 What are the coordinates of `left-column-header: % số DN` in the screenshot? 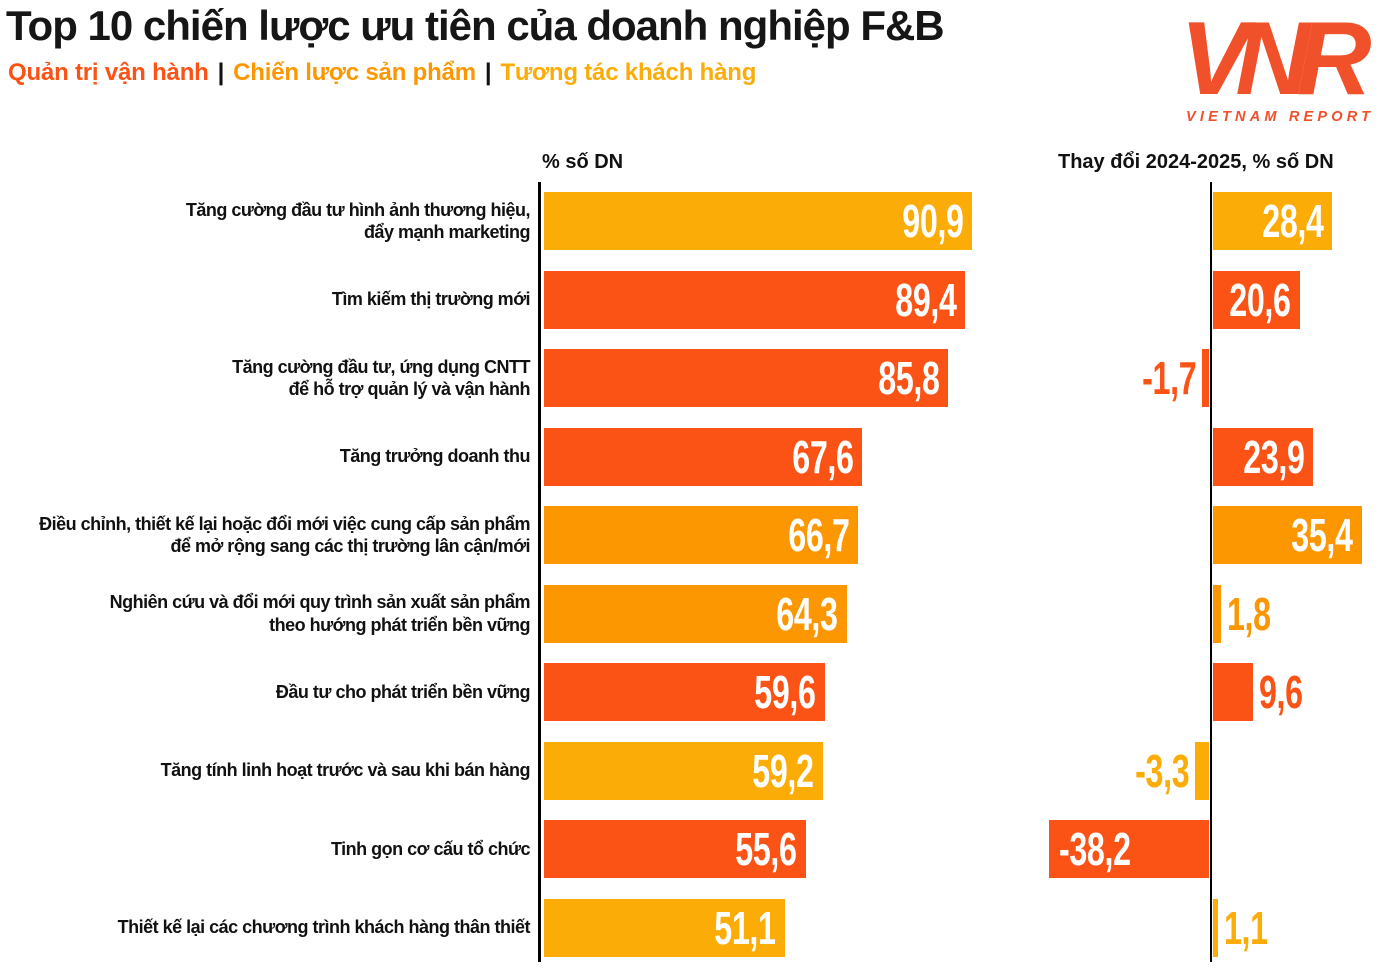 It's located at (583, 162).